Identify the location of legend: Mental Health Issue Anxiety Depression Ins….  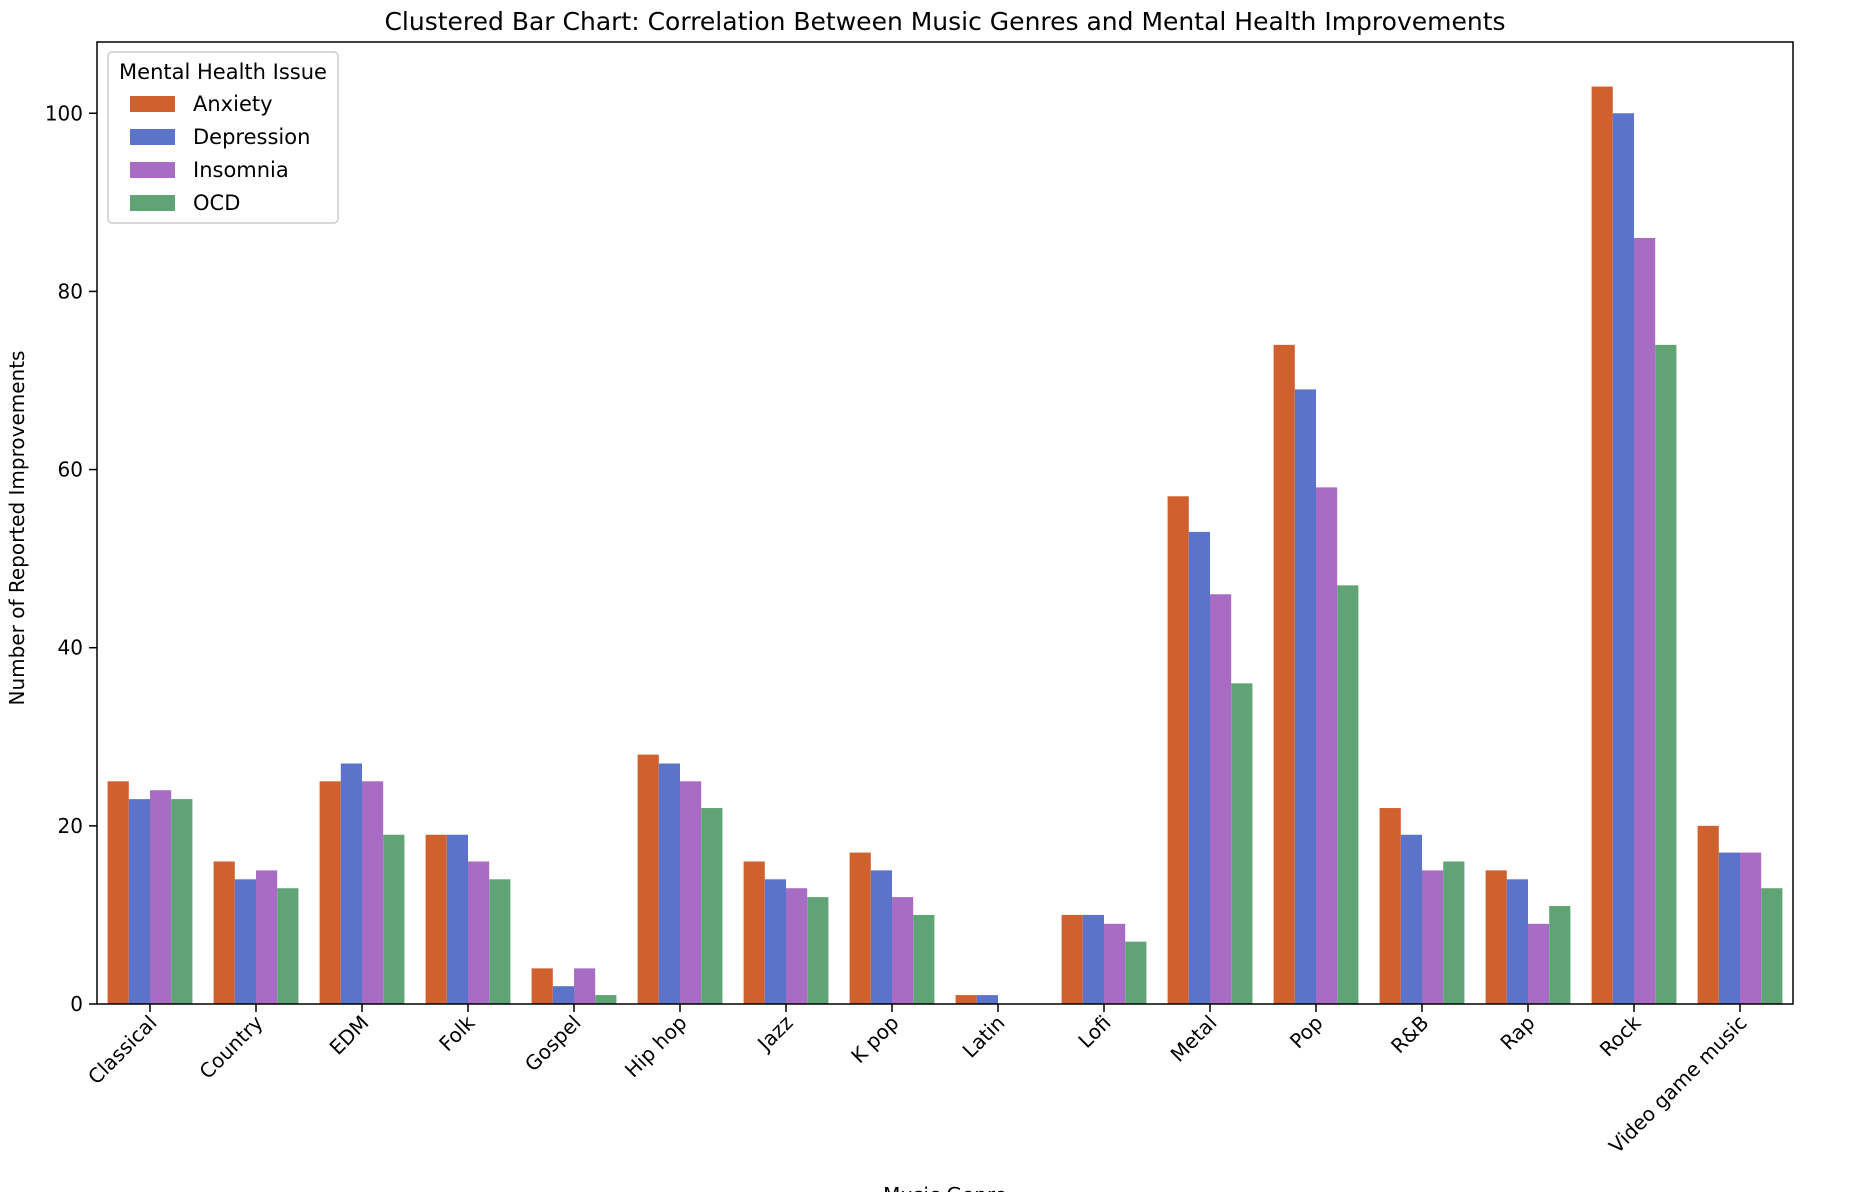
(223, 137).